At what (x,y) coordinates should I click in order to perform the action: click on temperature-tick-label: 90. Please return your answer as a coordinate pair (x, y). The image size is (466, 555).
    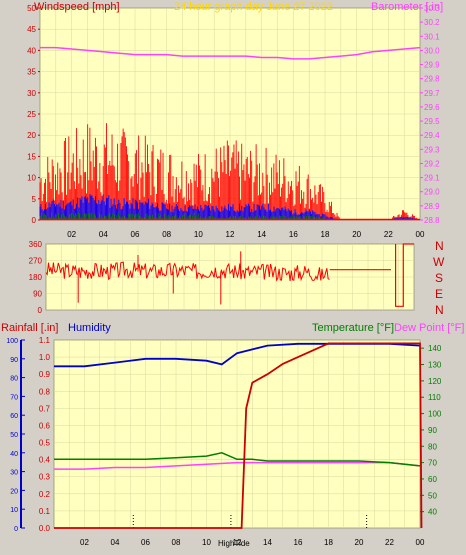
    Looking at the image, I should click on (432, 430).